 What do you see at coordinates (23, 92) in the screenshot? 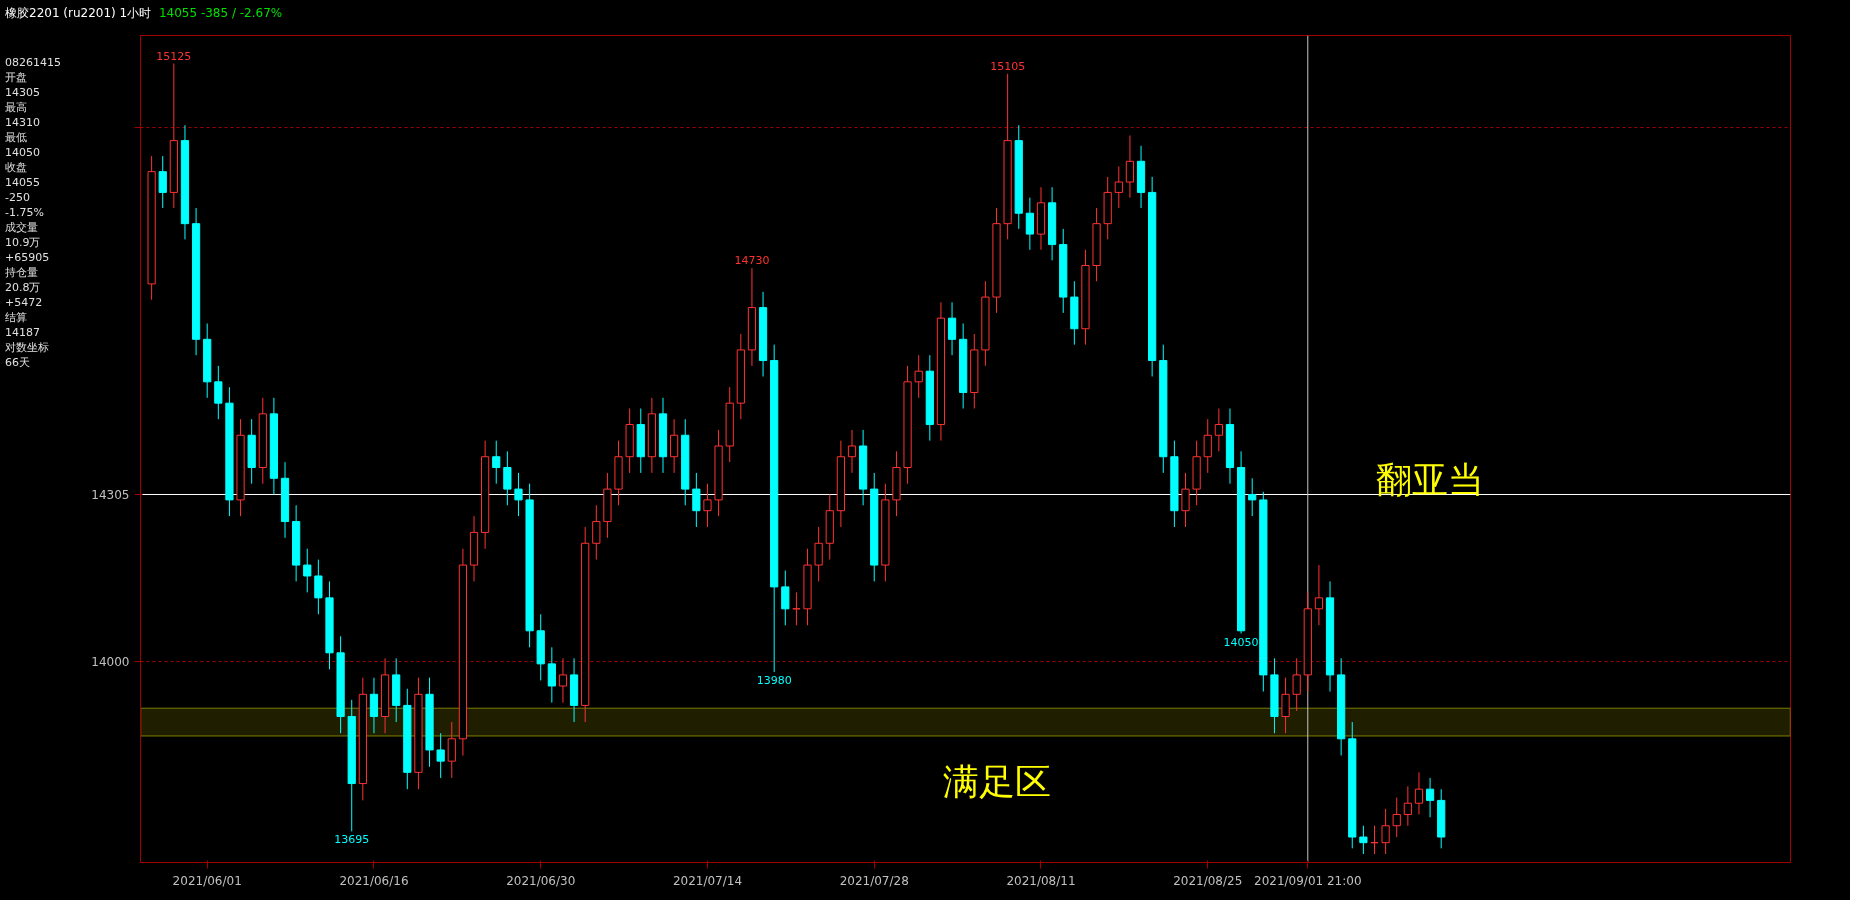
I see `text: 14305` at bounding box center [23, 92].